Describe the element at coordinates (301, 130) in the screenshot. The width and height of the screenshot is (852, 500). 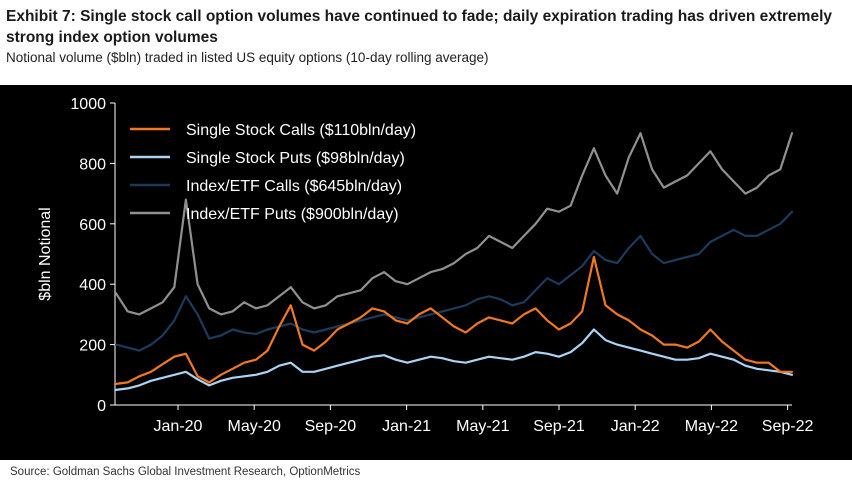
I see `legend-label: Single Stock Calls ($110bln/day)` at that location.